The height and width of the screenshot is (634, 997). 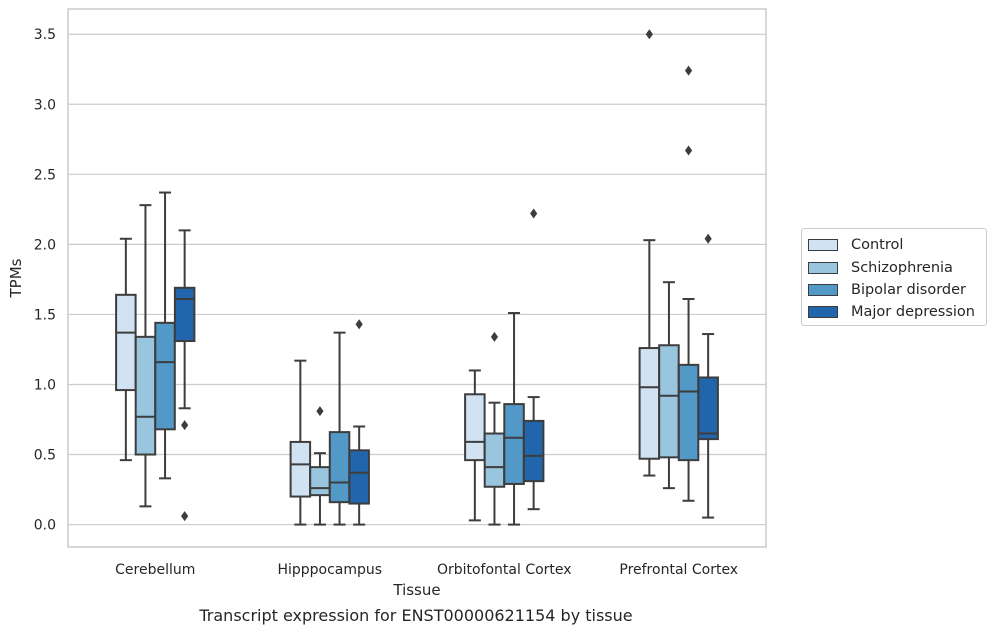 I want to click on y-tick-label-5: 2.5, so click(x=45, y=175).